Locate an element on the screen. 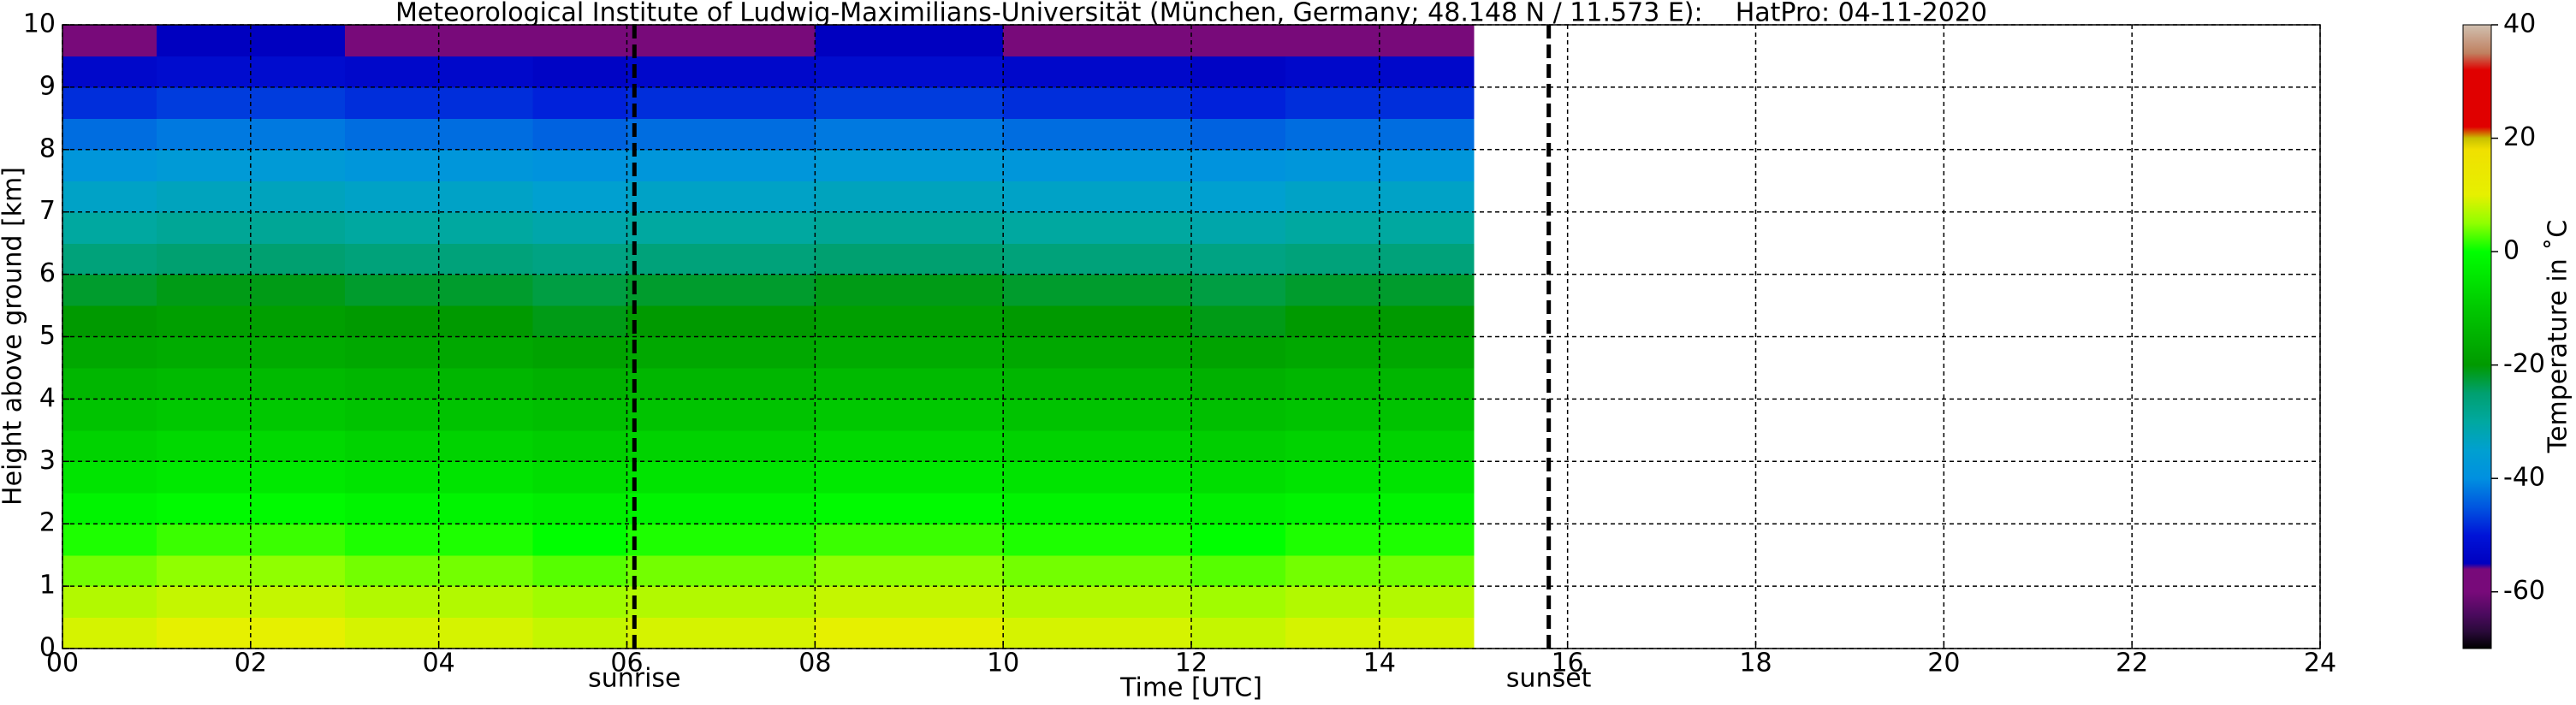 This screenshot has height=705, width=2576. x-tick-label: 06 is located at coordinates (626, 663).